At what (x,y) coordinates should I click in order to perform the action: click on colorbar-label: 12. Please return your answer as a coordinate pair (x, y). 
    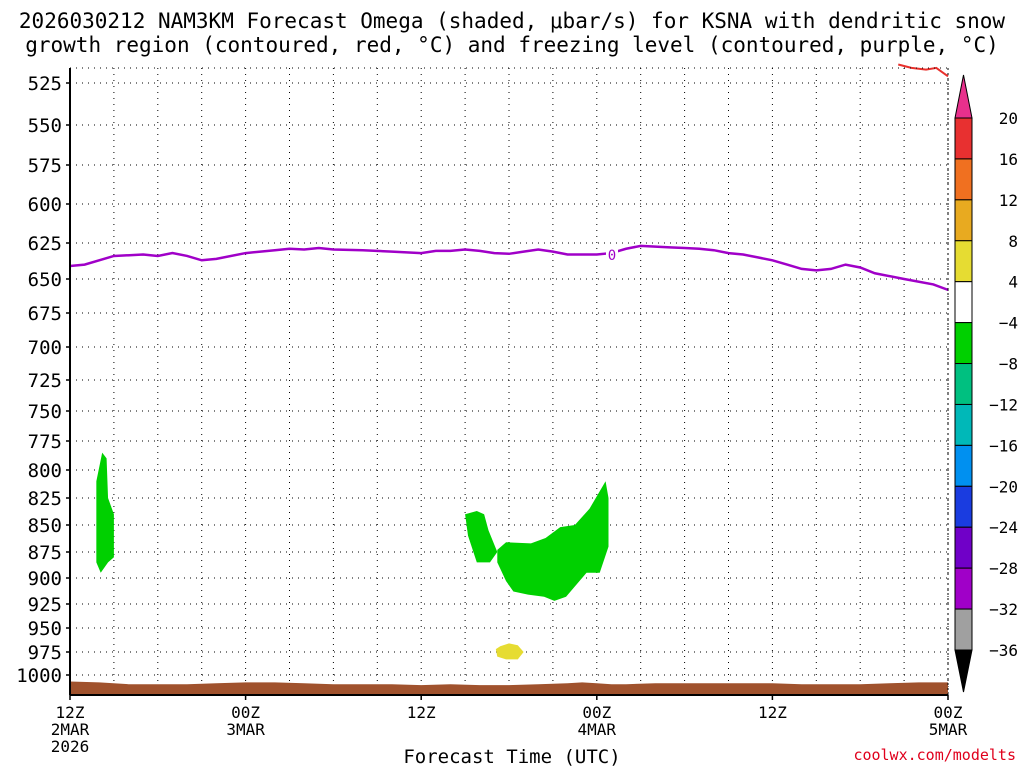
    Looking at the image, I should click on (1008, 200).